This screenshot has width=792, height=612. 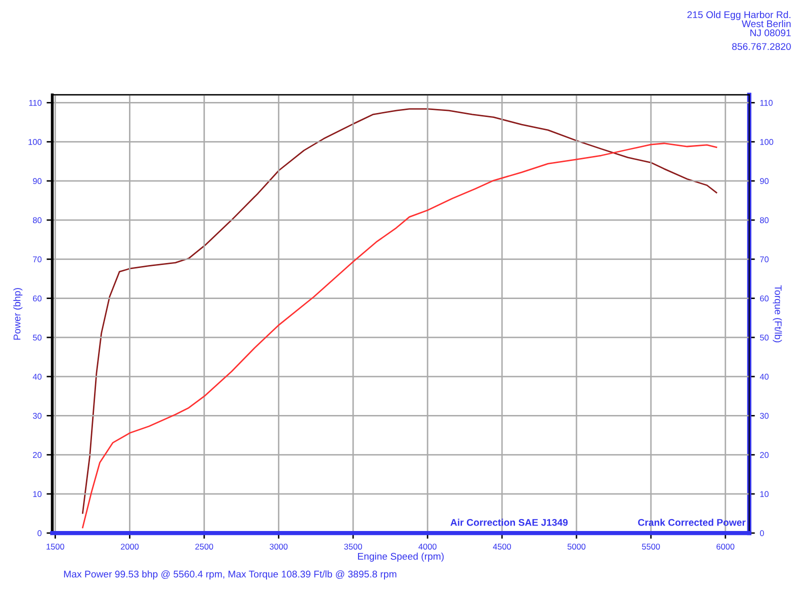 I want to click on y-tick-label: 60, so click(x=37, y=299).